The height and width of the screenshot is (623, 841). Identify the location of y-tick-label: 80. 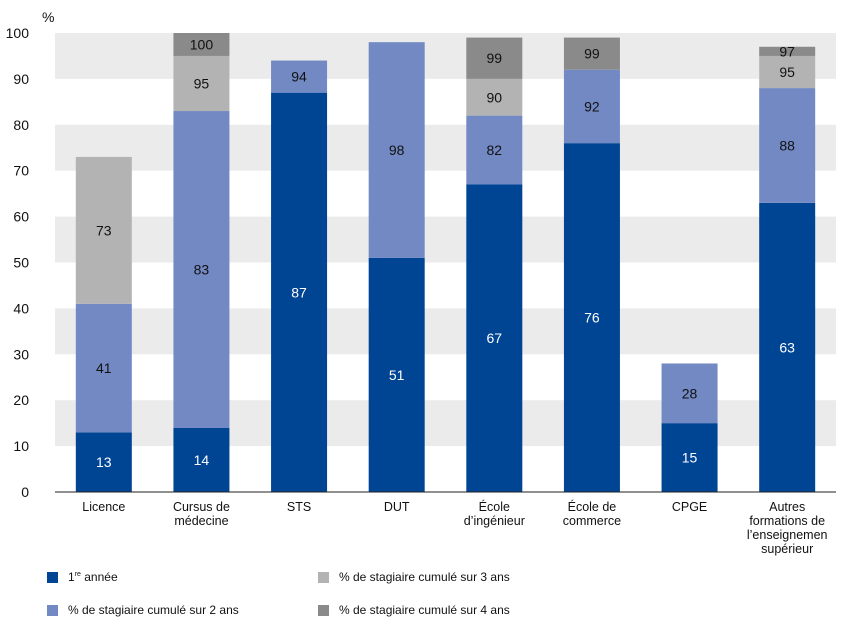
(21, 125).